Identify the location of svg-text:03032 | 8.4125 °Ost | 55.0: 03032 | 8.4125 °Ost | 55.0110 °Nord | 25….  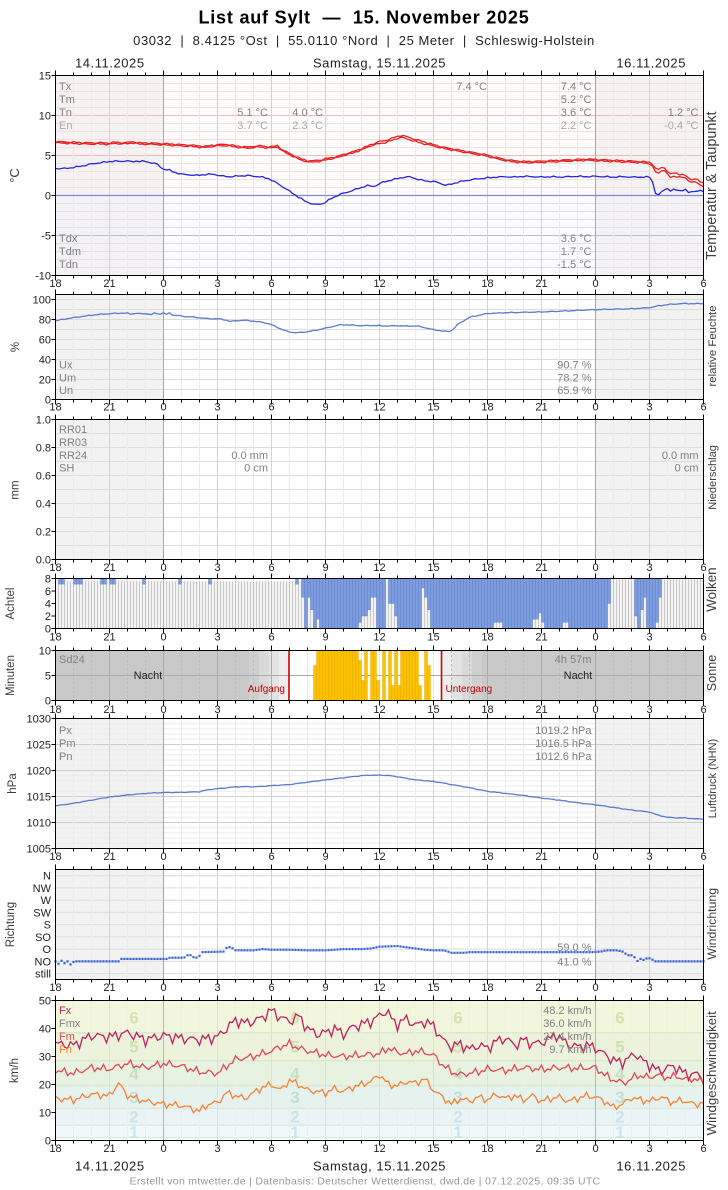
(364, 40).